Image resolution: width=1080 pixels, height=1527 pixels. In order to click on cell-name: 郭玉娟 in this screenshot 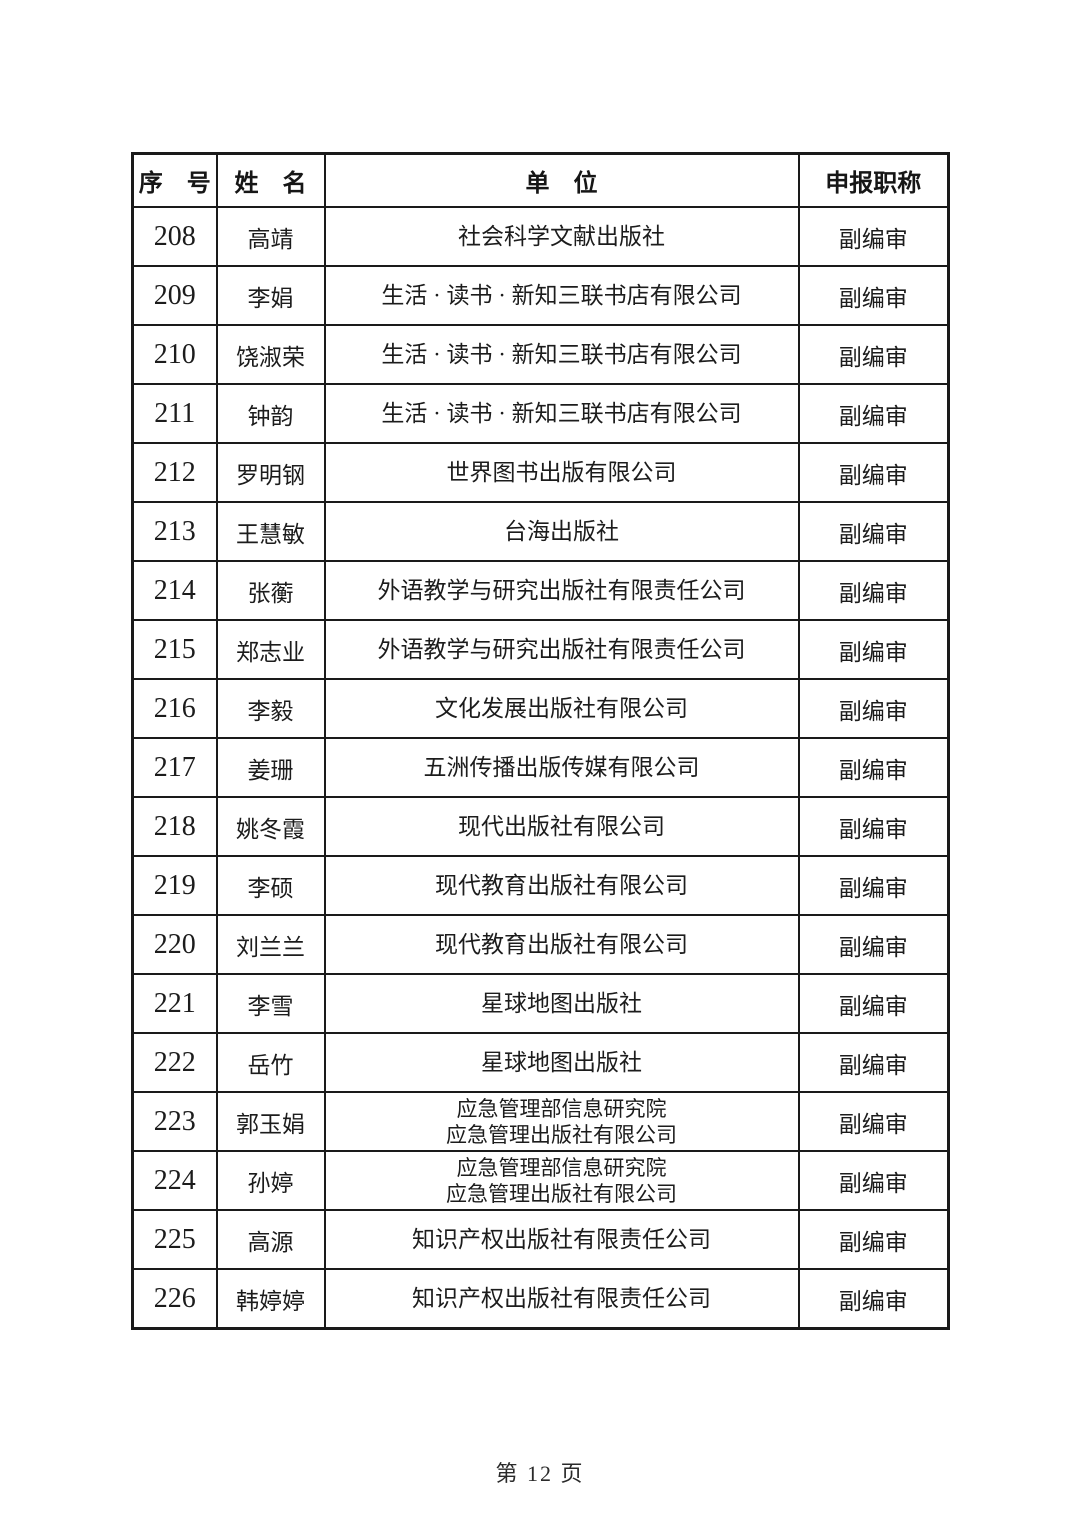, I will do `click(270, 1121)`.